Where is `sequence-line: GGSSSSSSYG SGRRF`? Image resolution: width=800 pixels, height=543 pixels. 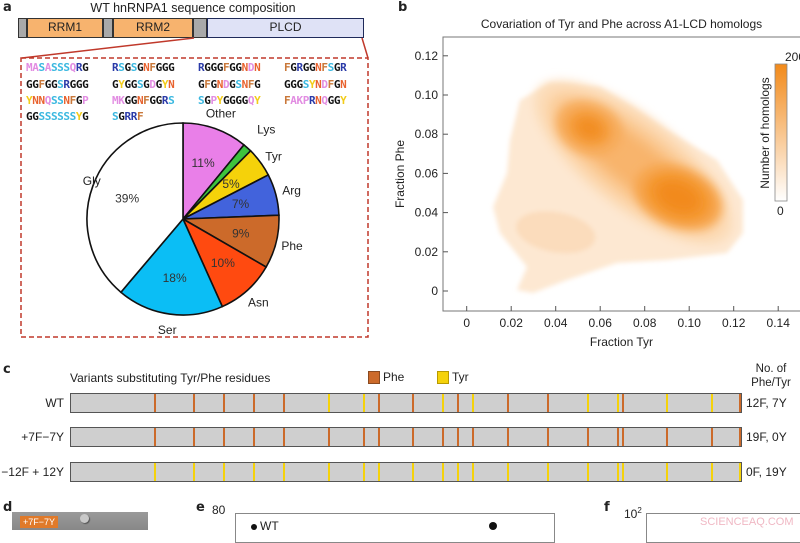 sequence-line: GGSSSSSSYG SGRRF is located at coordinates (112, 116).